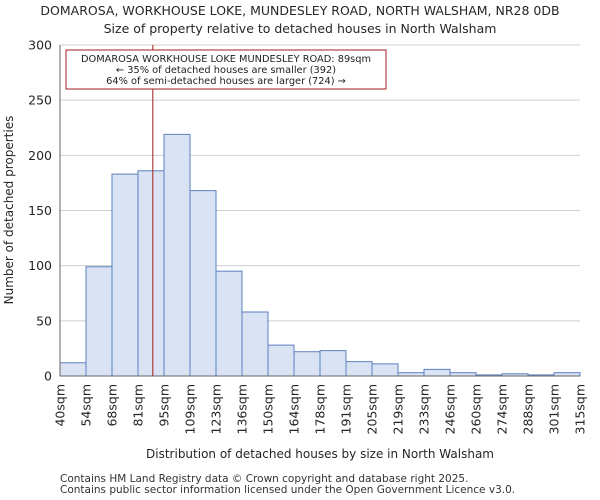  I want to click on x-tick-label: 109sqm, so click(190, 409).